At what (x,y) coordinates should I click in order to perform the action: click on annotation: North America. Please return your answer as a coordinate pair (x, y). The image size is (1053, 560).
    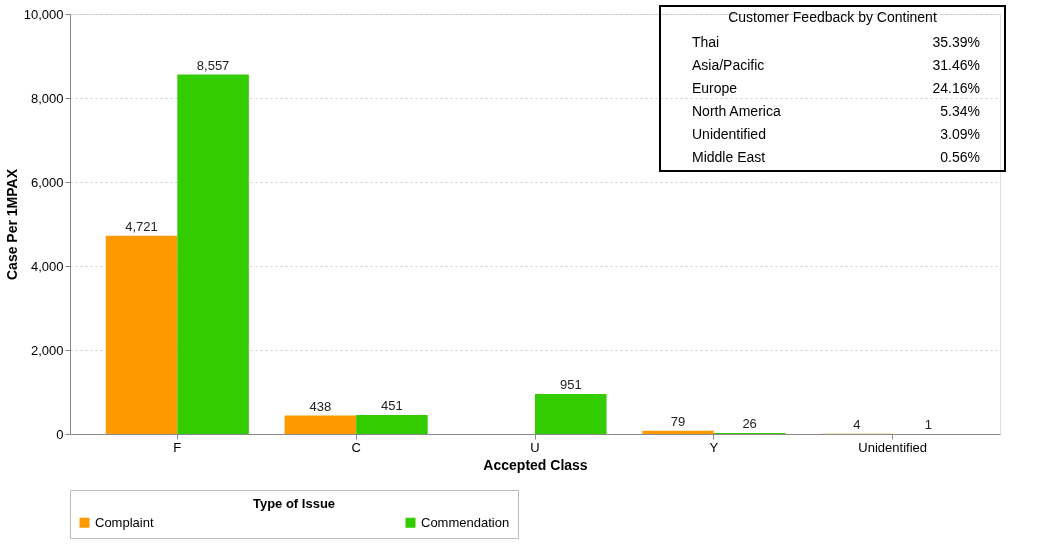
    Looking at the image, I should click on (736, 110).